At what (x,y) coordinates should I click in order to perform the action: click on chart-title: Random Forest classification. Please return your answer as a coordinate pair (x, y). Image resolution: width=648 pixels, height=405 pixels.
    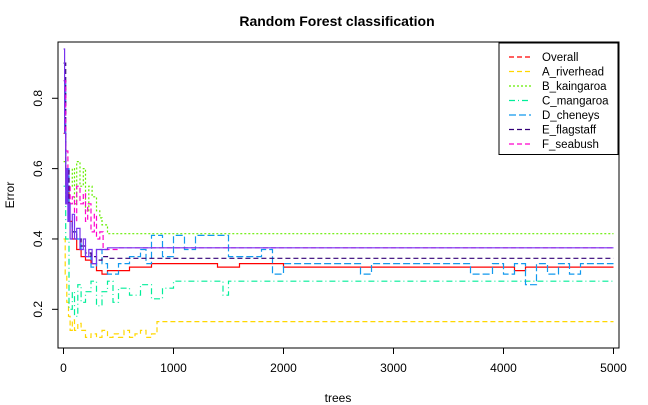
    Looking at the image, I should click on (336, 21).